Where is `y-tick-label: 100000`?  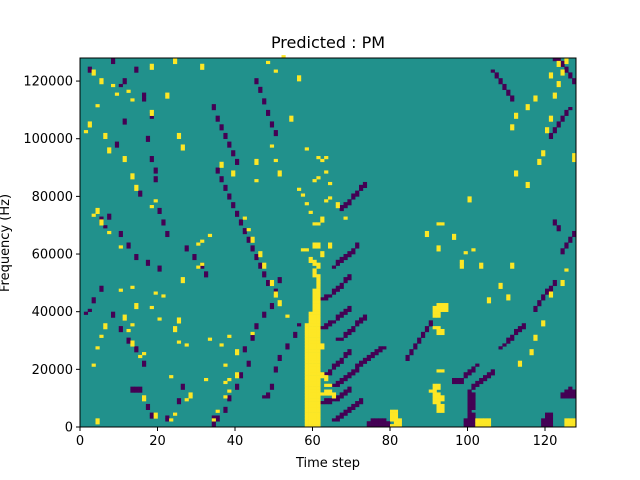 y-tick-label: 100000 is located at coordinates (48, 139).